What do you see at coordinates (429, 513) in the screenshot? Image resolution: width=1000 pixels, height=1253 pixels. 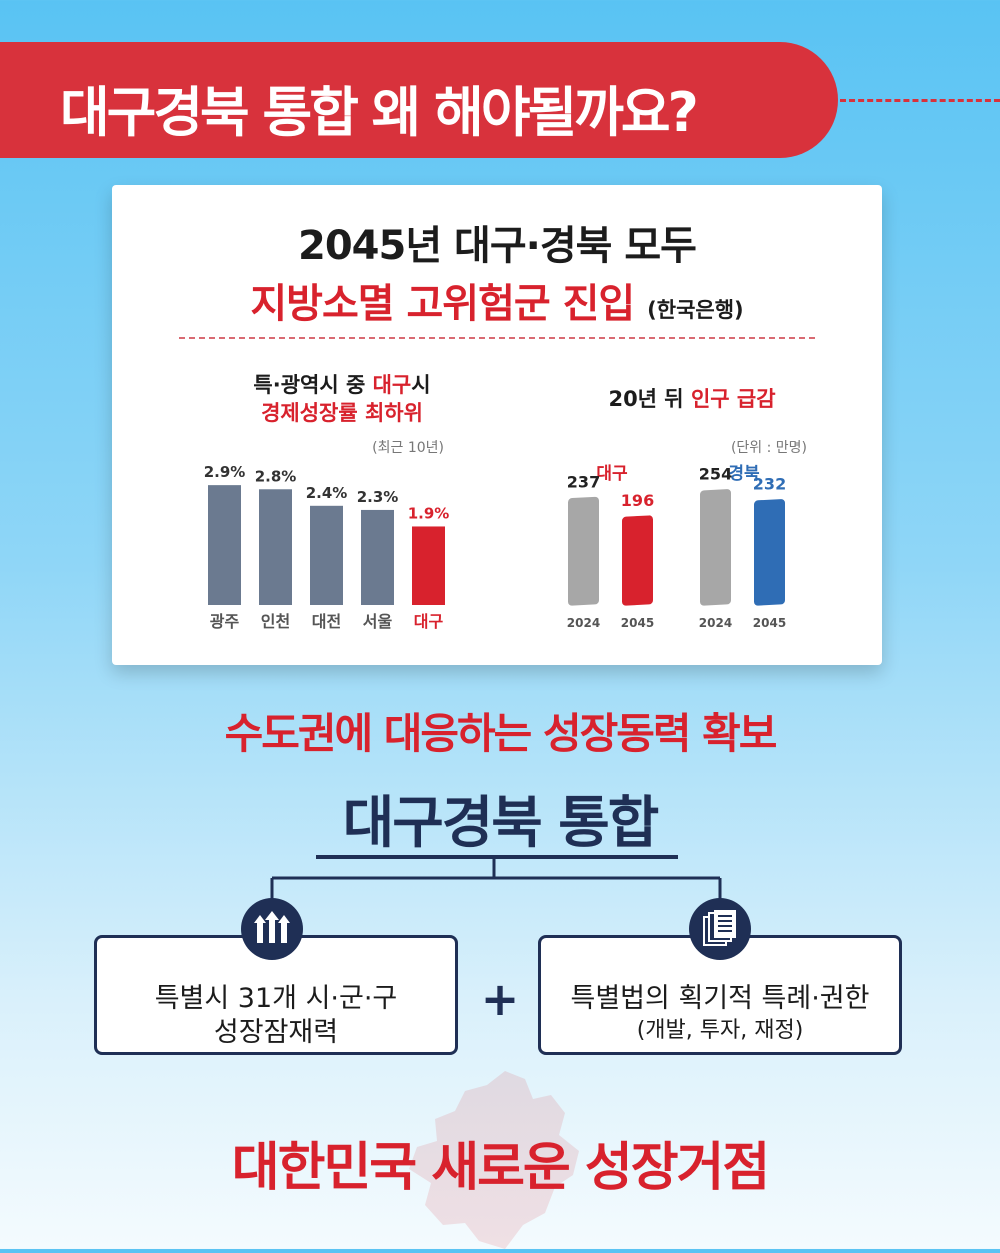 I see `growth-value-label: 1.9%` at bounding box center [429, 513].